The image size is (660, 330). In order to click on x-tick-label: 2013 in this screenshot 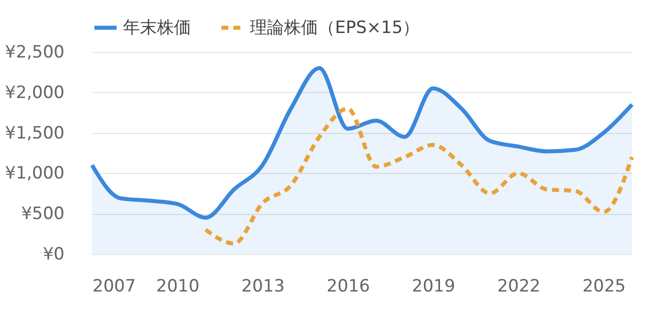, I will do `click(263, 286)`.